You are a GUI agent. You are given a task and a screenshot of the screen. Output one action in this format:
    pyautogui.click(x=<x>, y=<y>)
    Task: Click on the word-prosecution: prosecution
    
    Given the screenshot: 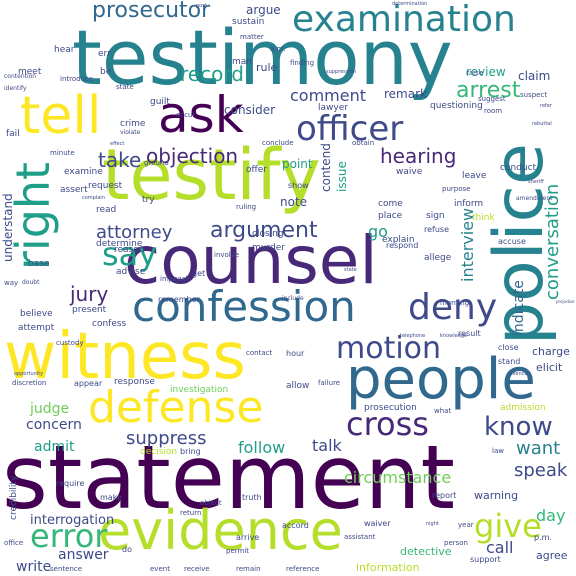 What is the action you would take?
    pyautogui.click(x=390, y=408)
    